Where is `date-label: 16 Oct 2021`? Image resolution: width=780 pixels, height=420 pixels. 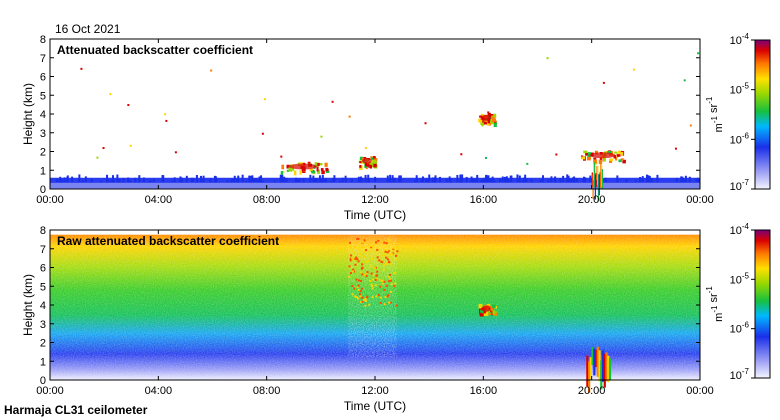 date-label: 16 Oct 2021 is located at coordinates (88, 29).